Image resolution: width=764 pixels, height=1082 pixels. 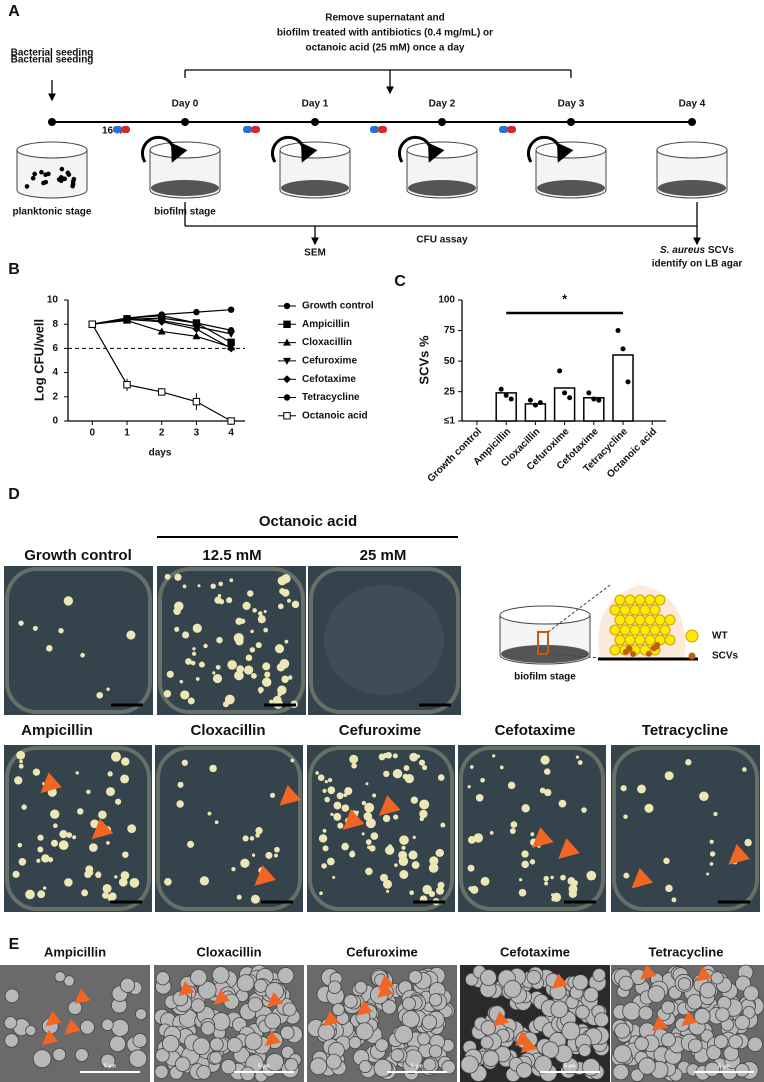 I want to click on point, so click(x=594, y=399).